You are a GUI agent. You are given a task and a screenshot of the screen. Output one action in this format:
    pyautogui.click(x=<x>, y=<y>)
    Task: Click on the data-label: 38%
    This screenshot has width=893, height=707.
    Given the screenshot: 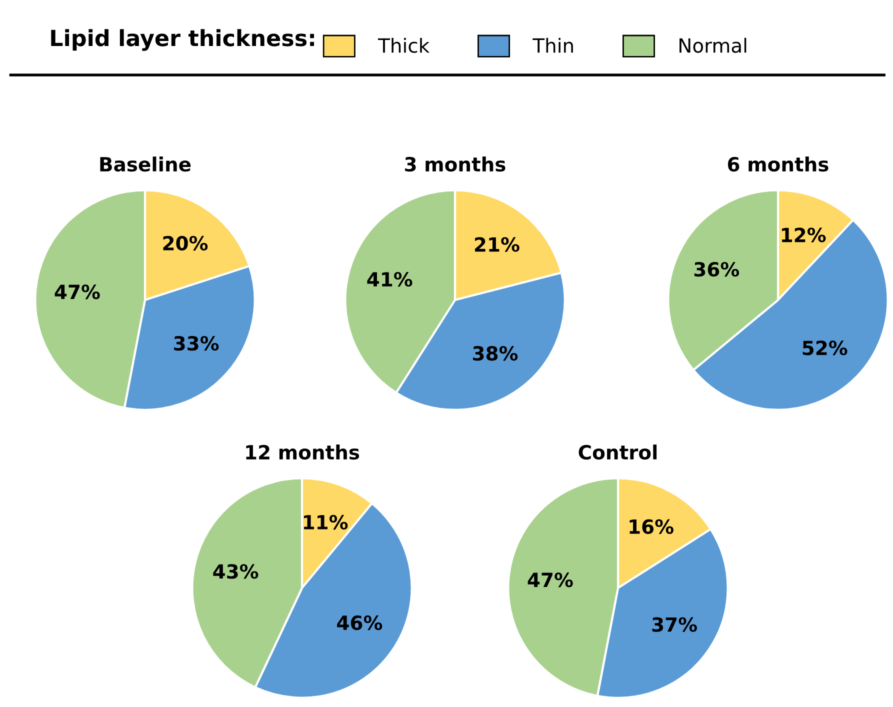 What is the action you would take?
    pyautogui.click(x=495, y=353)
    